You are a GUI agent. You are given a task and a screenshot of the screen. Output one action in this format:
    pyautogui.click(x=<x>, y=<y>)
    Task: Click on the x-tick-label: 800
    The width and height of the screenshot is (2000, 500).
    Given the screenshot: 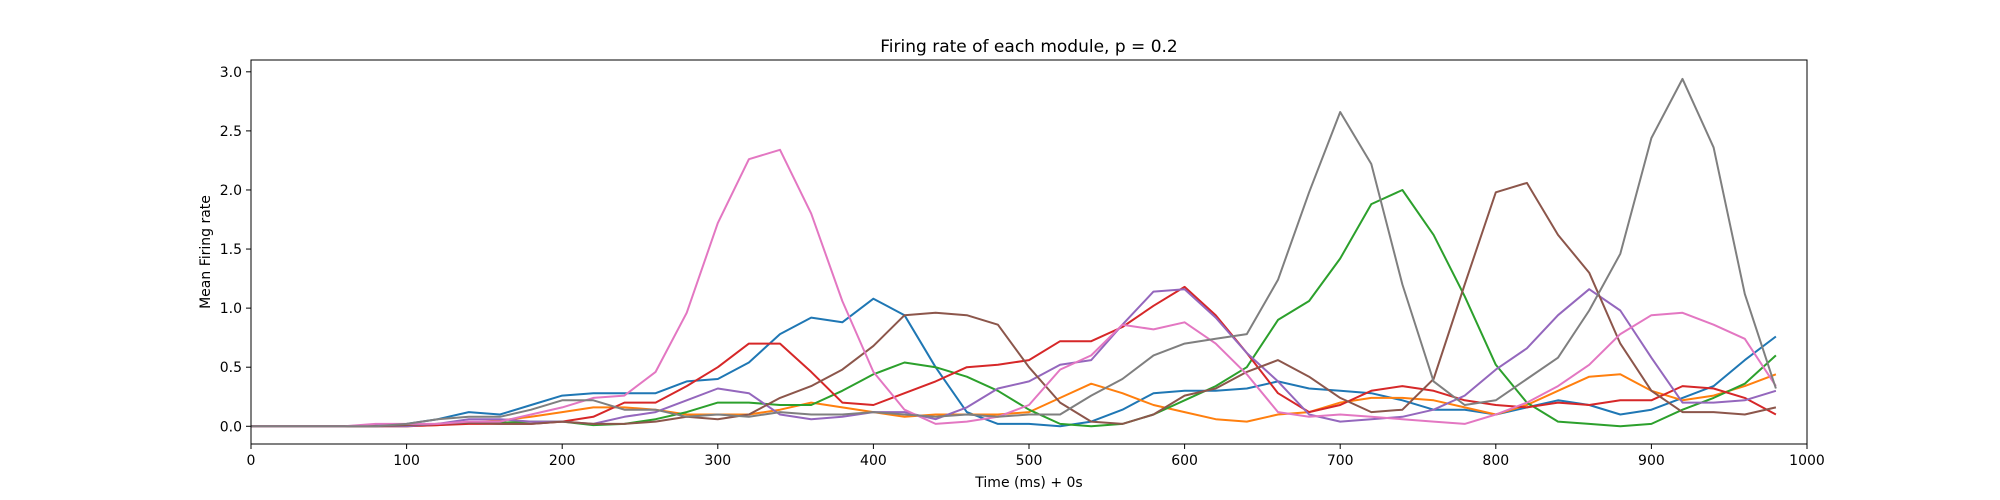 What is the action you would take?
    pyautogui.click(x=1495, y=461)
    